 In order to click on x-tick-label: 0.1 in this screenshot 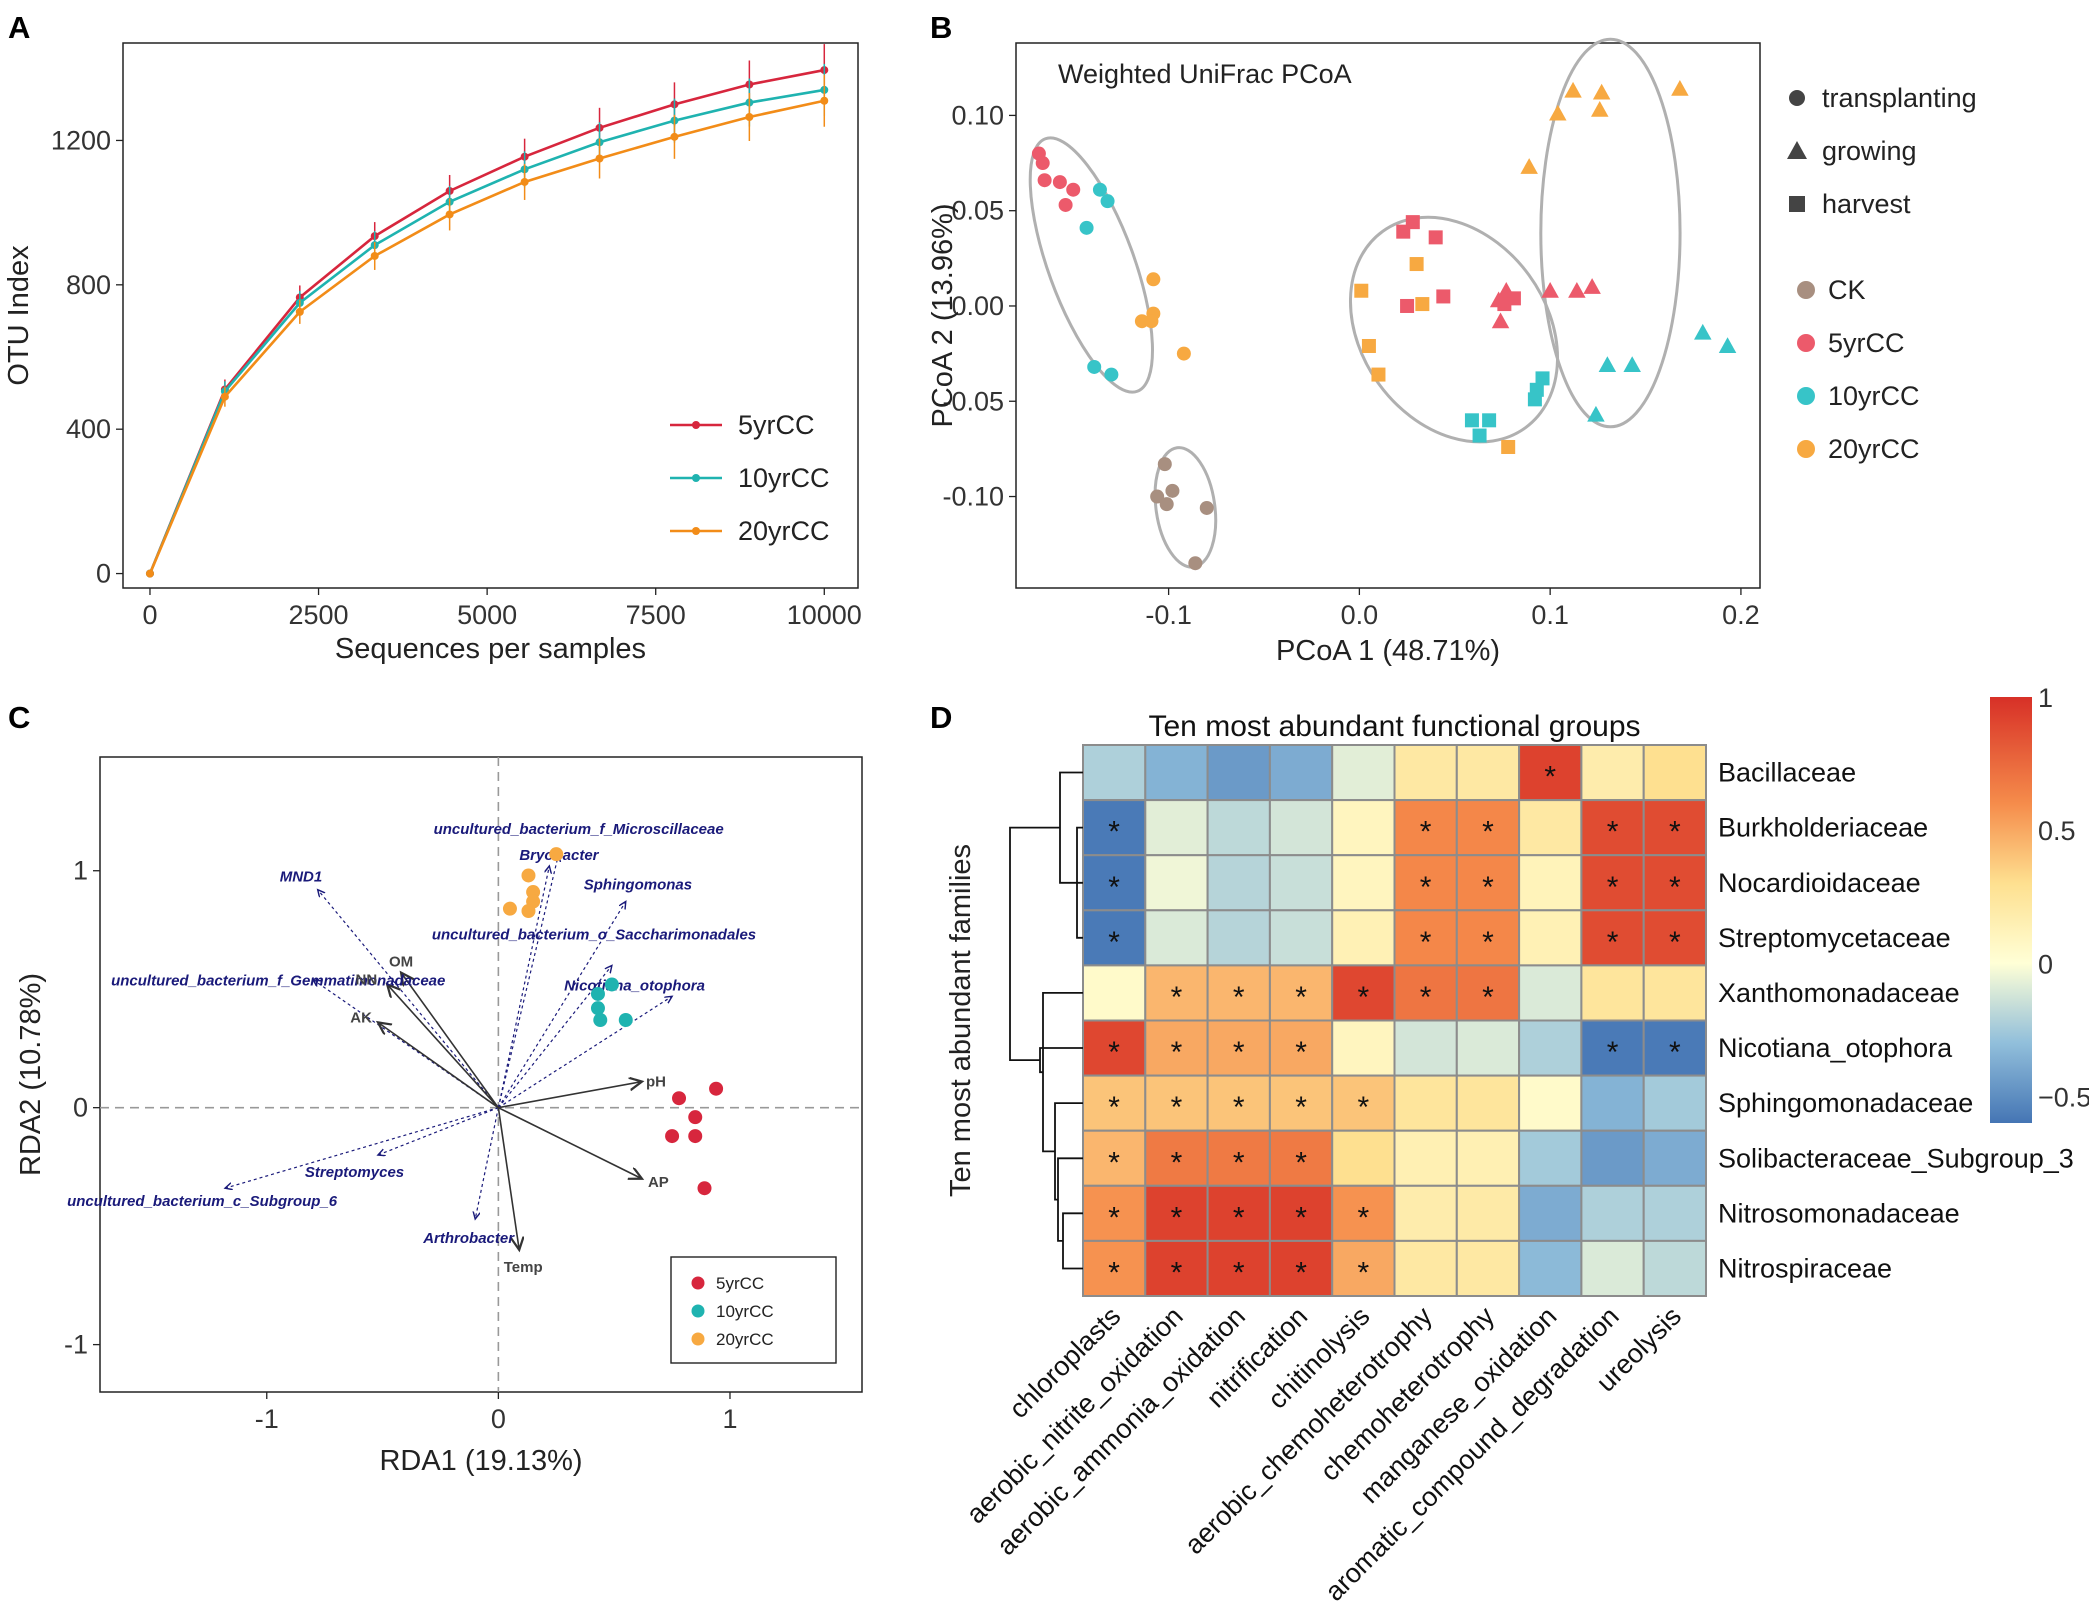, I will do `click(1550, 615)`.